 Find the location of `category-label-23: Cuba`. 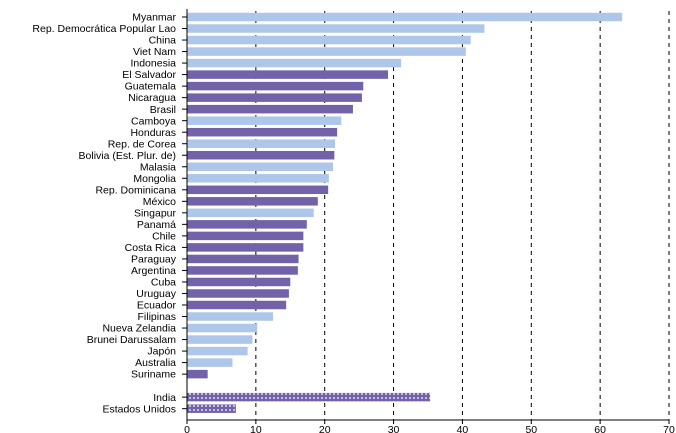

category-label-23: Cuba is located at coordinates (163, 283).